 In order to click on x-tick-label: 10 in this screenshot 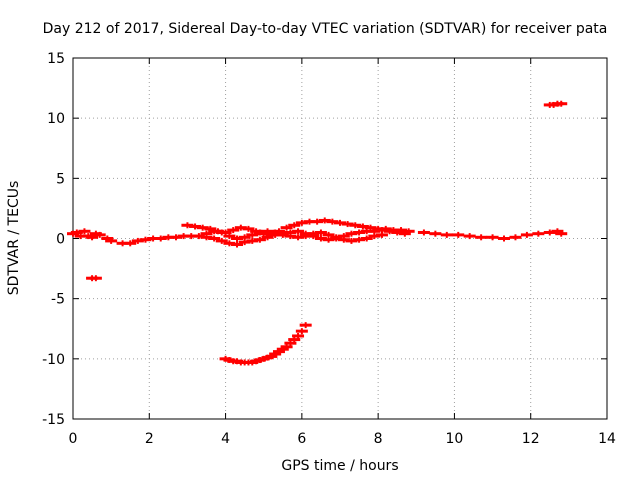, I will do `click(455, 439)`.